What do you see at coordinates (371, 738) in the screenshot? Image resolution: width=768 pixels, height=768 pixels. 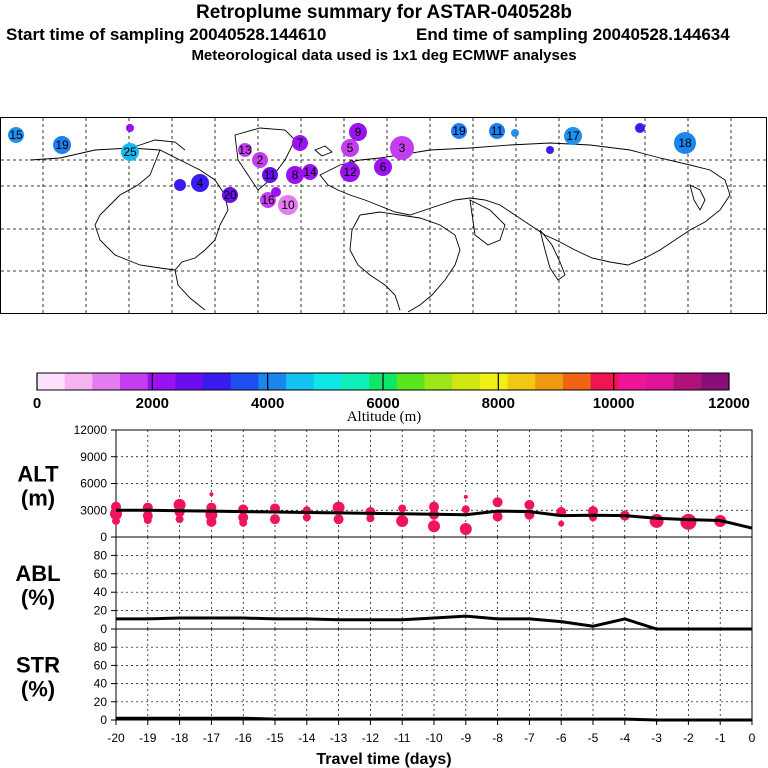 I see `x-tick-label: -12` at bounding box center [371, 738].